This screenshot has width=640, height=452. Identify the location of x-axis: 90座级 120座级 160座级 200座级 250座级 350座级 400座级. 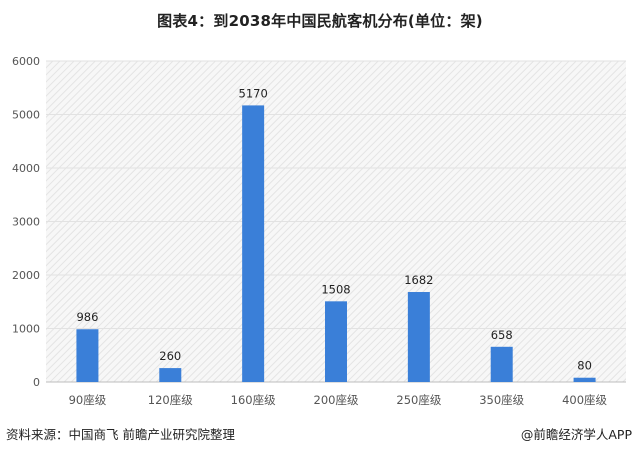
(338, 400).